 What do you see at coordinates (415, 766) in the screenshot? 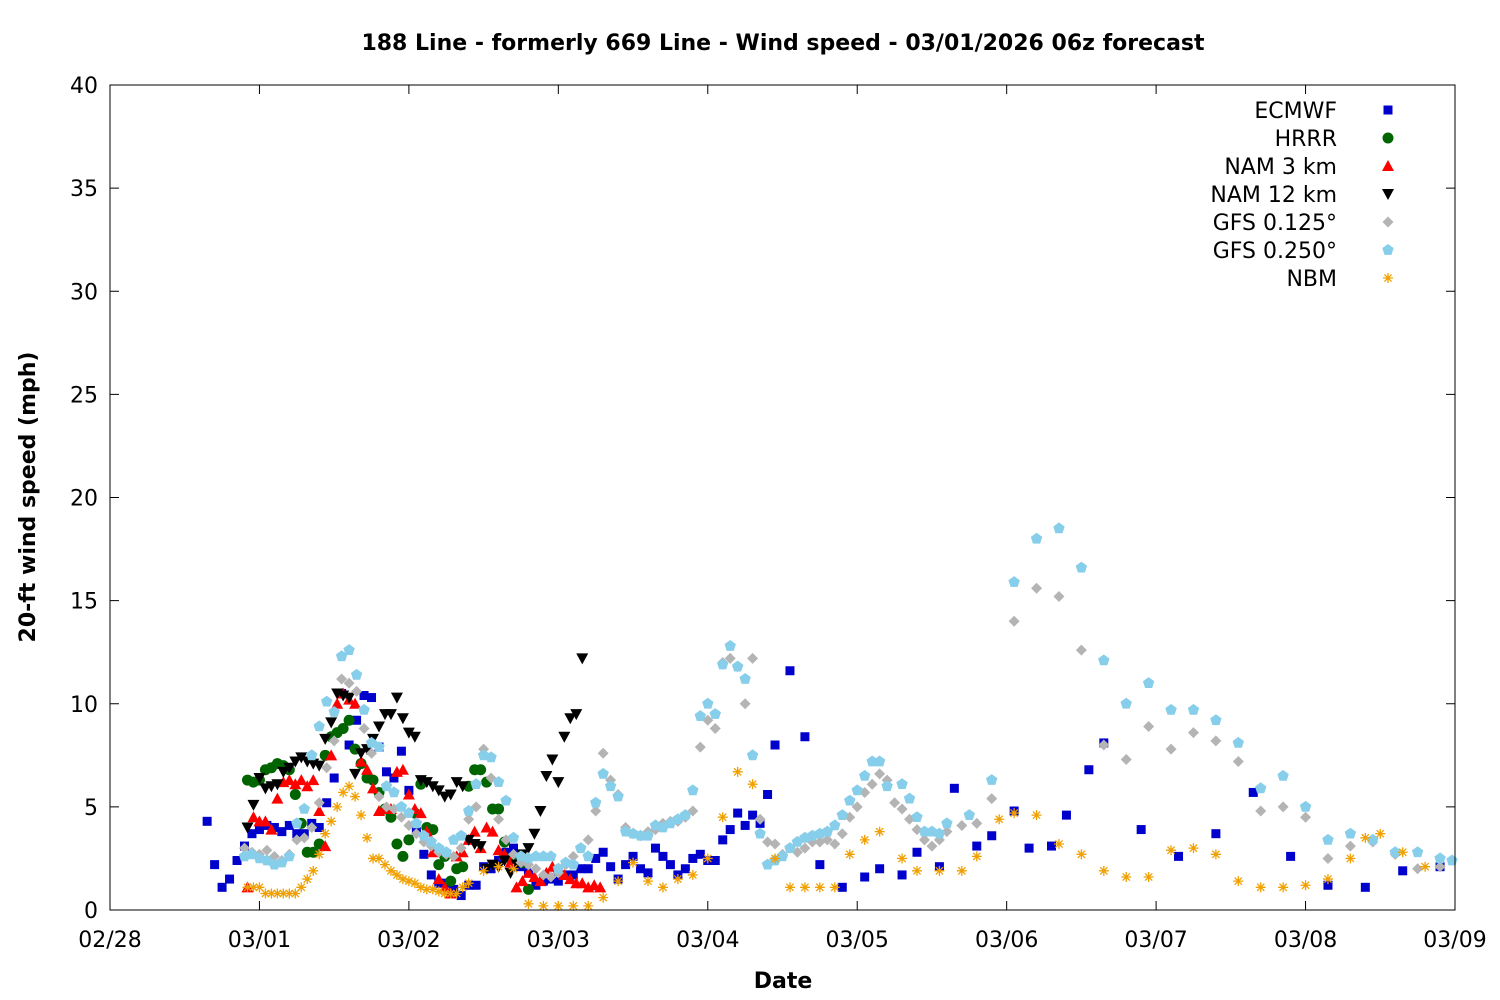
I see `series-nam-12-km` at bounding box center [415, 766].